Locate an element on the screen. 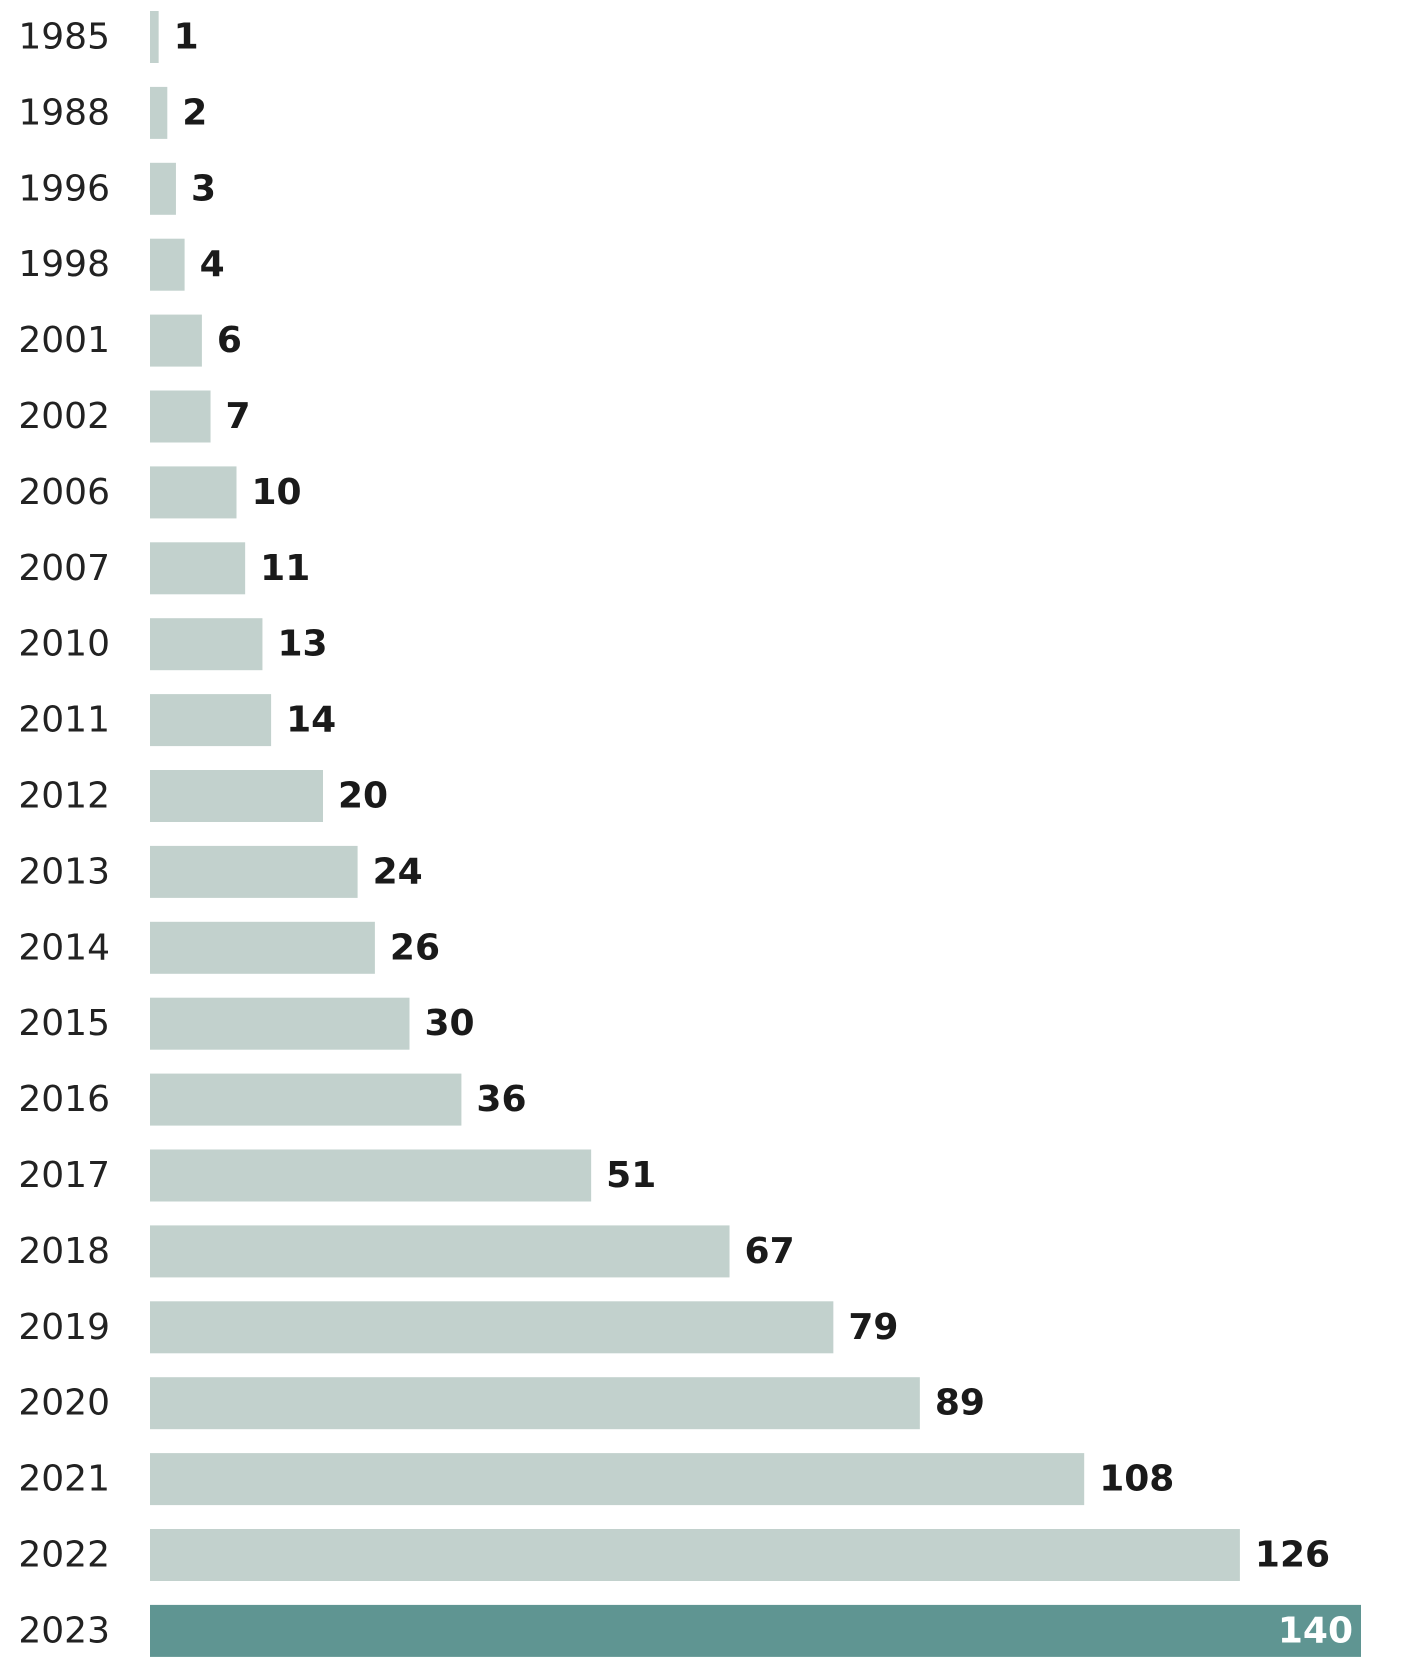  year-label-2010: 2010 is located at coordinates (64, 644).